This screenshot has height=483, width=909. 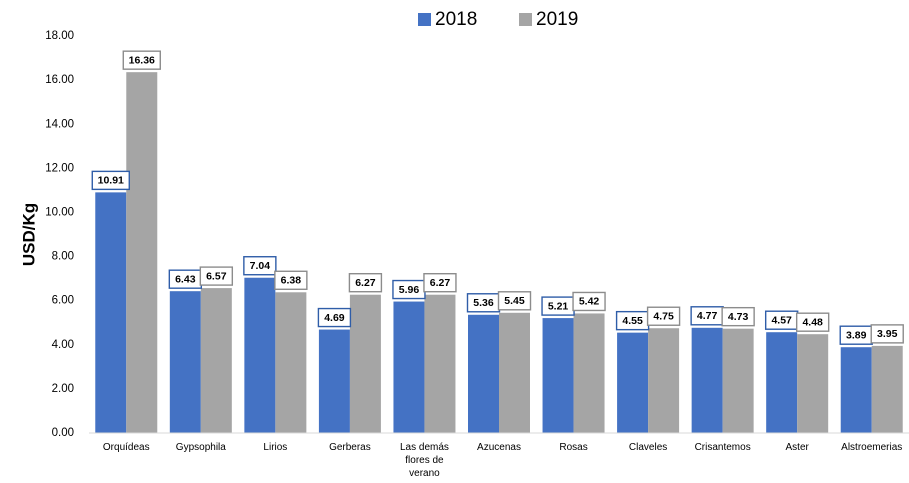 I want to click on data-label-2019: 16.36, so click(x=142, y=60).